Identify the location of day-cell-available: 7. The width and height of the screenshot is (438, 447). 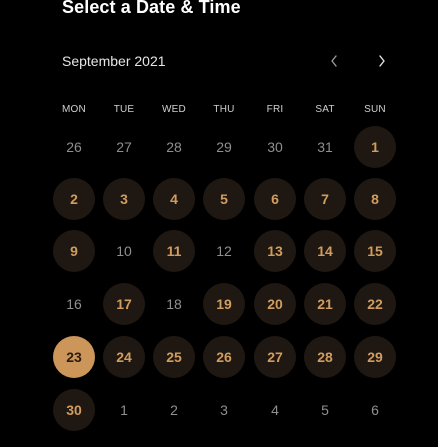
(325, 199).